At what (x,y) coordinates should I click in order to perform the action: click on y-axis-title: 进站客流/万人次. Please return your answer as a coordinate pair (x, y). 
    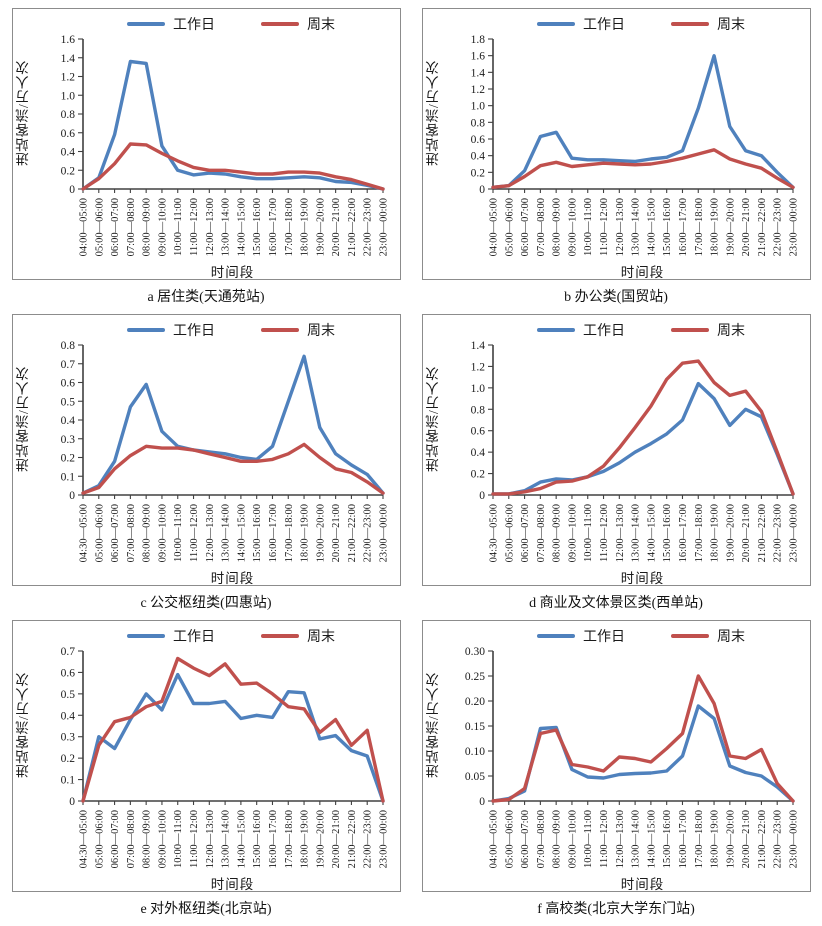
    Looking at the image, I should click on (23, 113).